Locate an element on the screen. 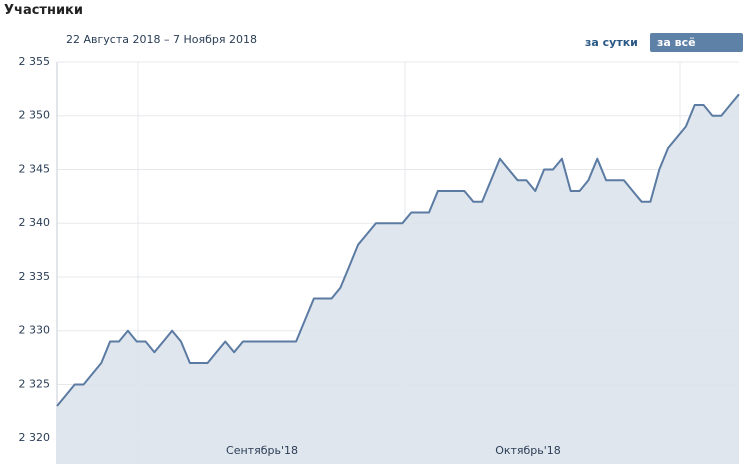  period-button: за сутки is located at coordinates (611, 42).